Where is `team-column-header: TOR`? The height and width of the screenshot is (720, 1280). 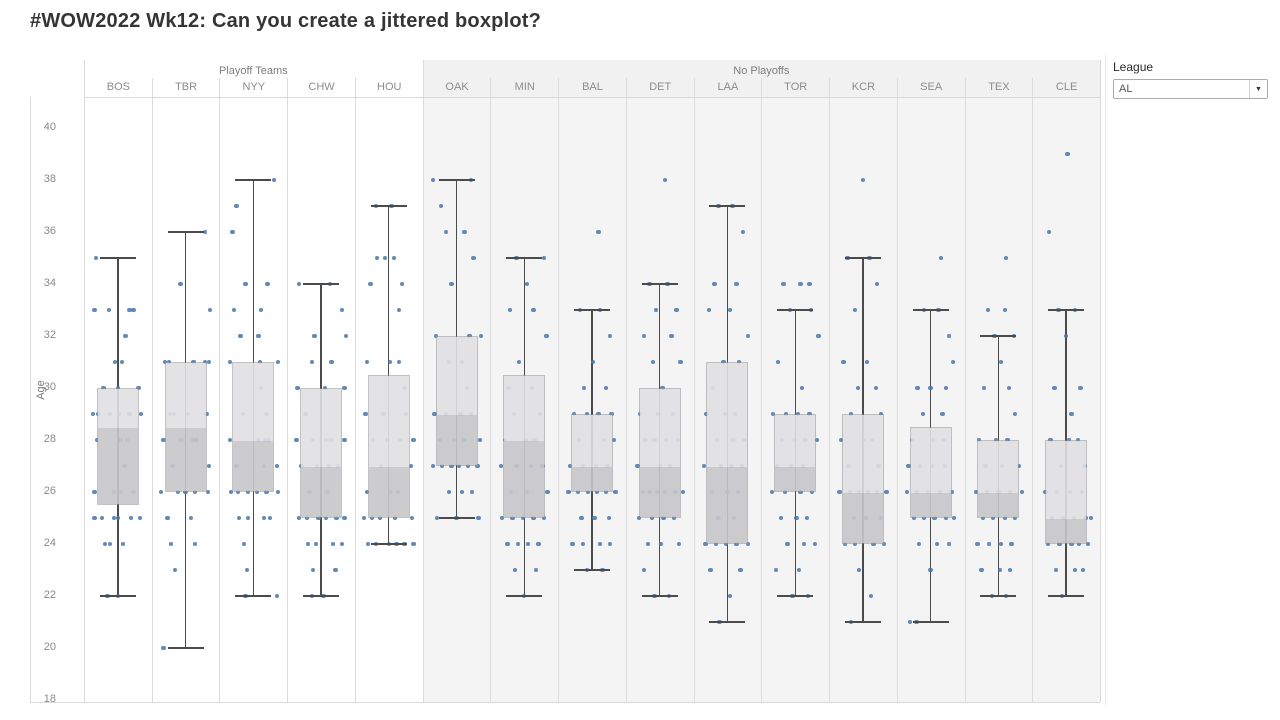
team-column-header: TOR is located at coordinates (795, 87).